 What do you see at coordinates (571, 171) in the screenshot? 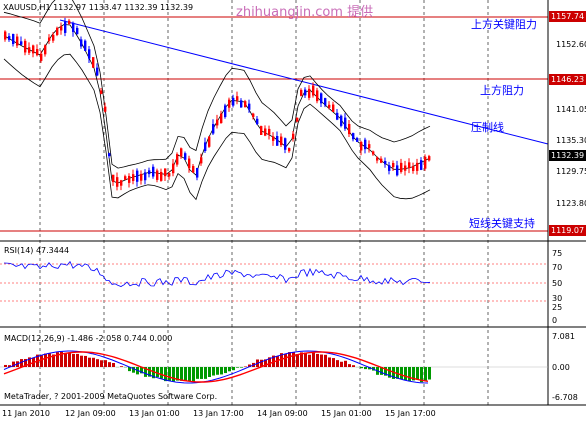
I see `price-tick: 1129.75` at bounding box center [571, 171].